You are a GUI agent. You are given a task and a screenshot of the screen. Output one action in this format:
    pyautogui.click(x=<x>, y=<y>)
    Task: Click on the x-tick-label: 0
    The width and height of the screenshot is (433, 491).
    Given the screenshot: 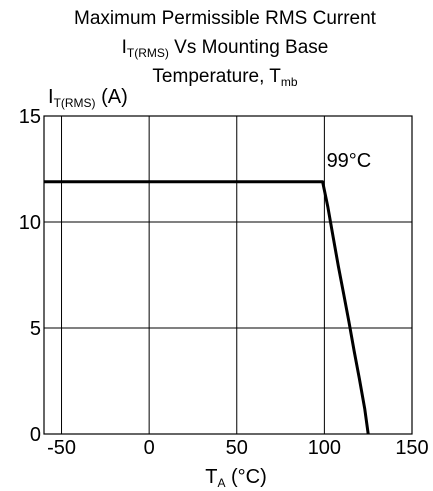 What is the action you would take?
    pyautogui.click(x=149, y=448)
    